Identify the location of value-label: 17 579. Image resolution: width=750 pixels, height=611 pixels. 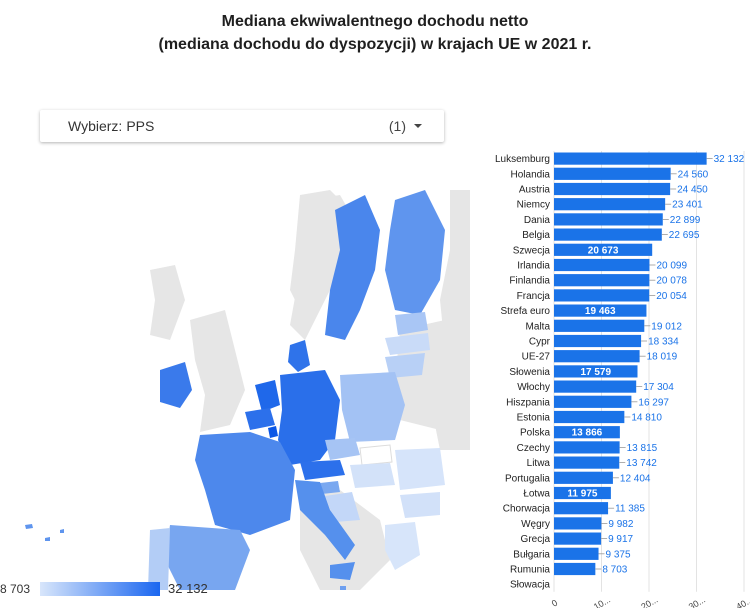
(595, 372).